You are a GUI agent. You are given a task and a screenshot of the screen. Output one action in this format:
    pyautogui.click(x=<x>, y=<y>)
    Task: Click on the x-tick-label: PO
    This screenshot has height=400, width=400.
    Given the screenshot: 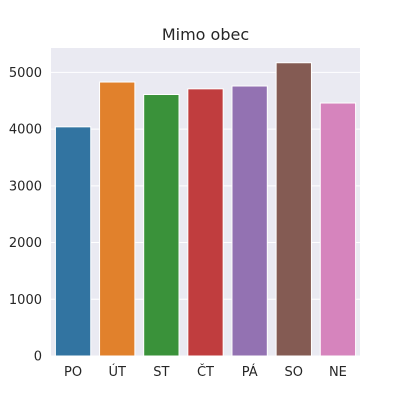 What is the action you would take?
    pyautogui.click(x=73, y=372)
    